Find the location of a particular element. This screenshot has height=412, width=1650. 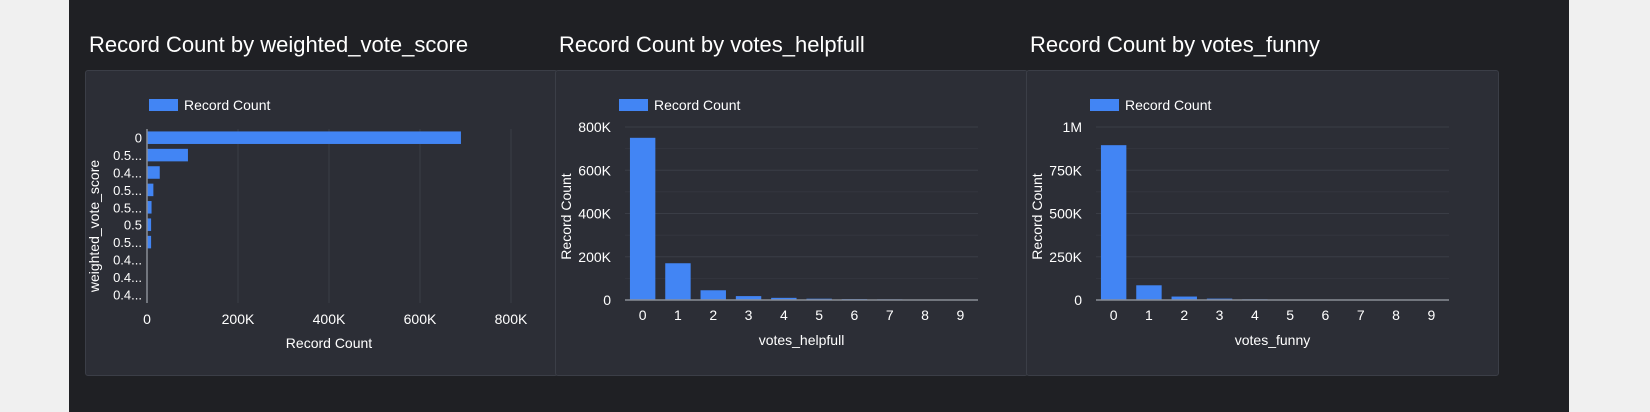

y-axis-title: weighted_vote_score is located at coordinates (94, 227).